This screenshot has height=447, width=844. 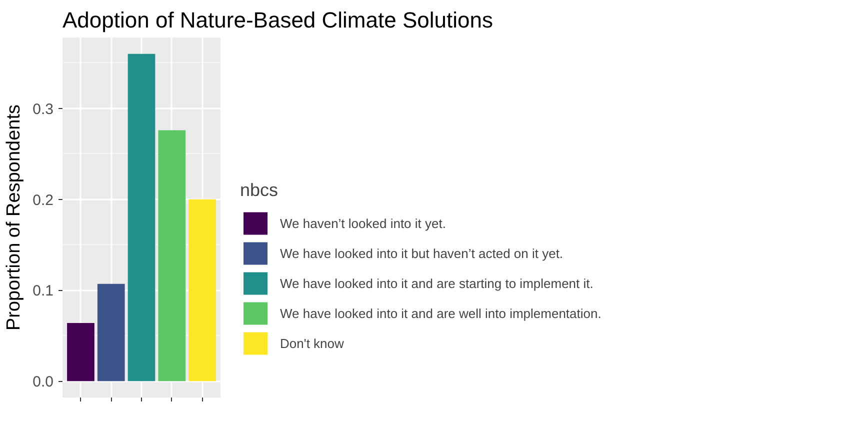 I want to click on y-tick-label: 0.1, so click(x=43, y=291).